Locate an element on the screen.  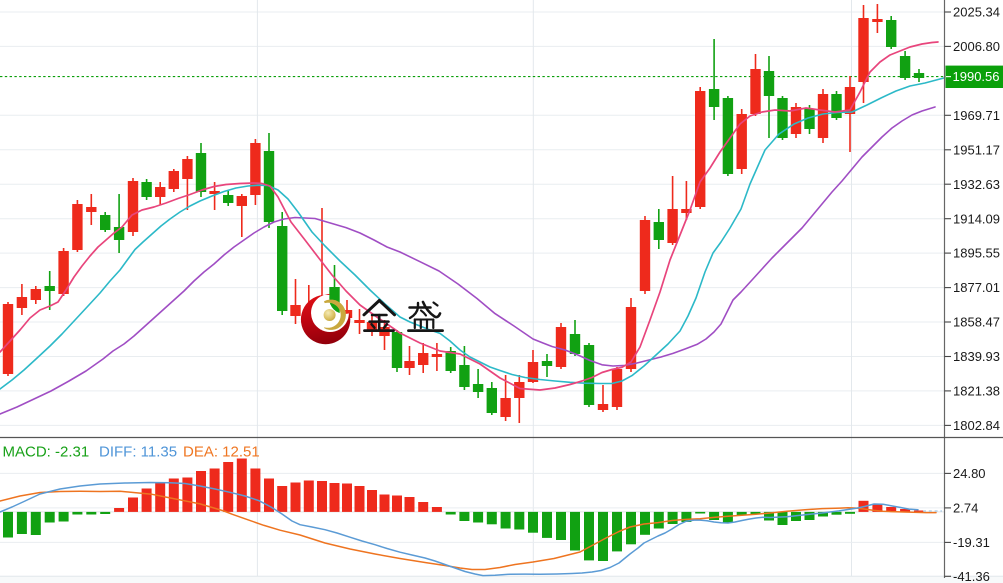
svg-text: 1802.84 is located at coordinates (976, 425).